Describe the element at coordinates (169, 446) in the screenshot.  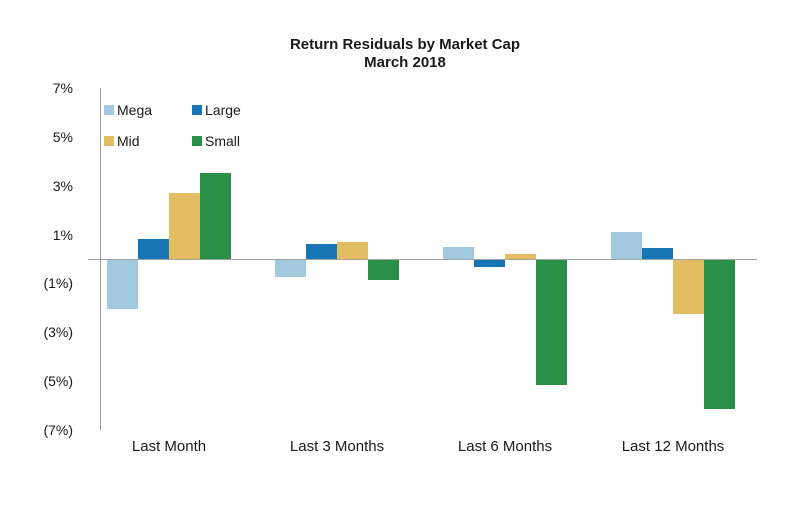
I see `x-axis-category-label: Last Month` at that location.